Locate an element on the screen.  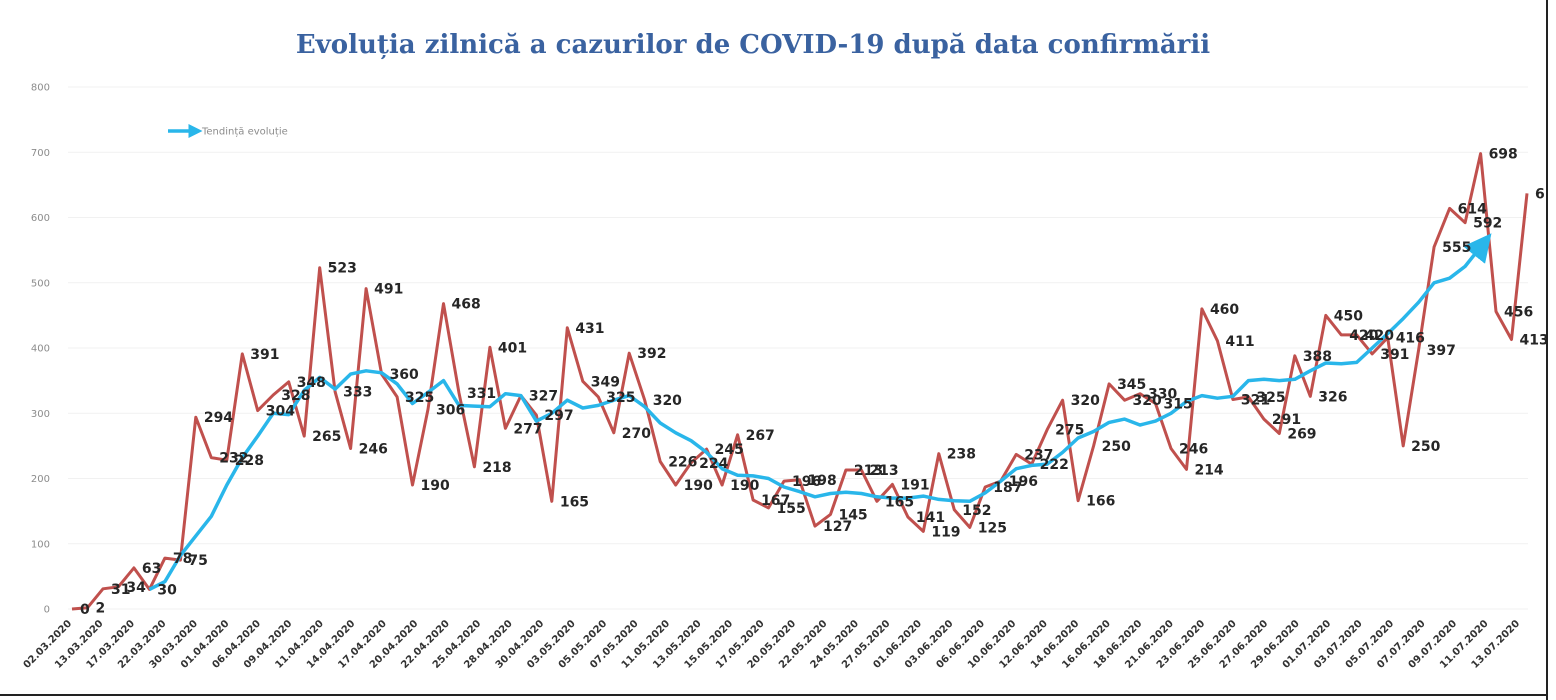
data-label: 152 is located at coordinates (976, 511).